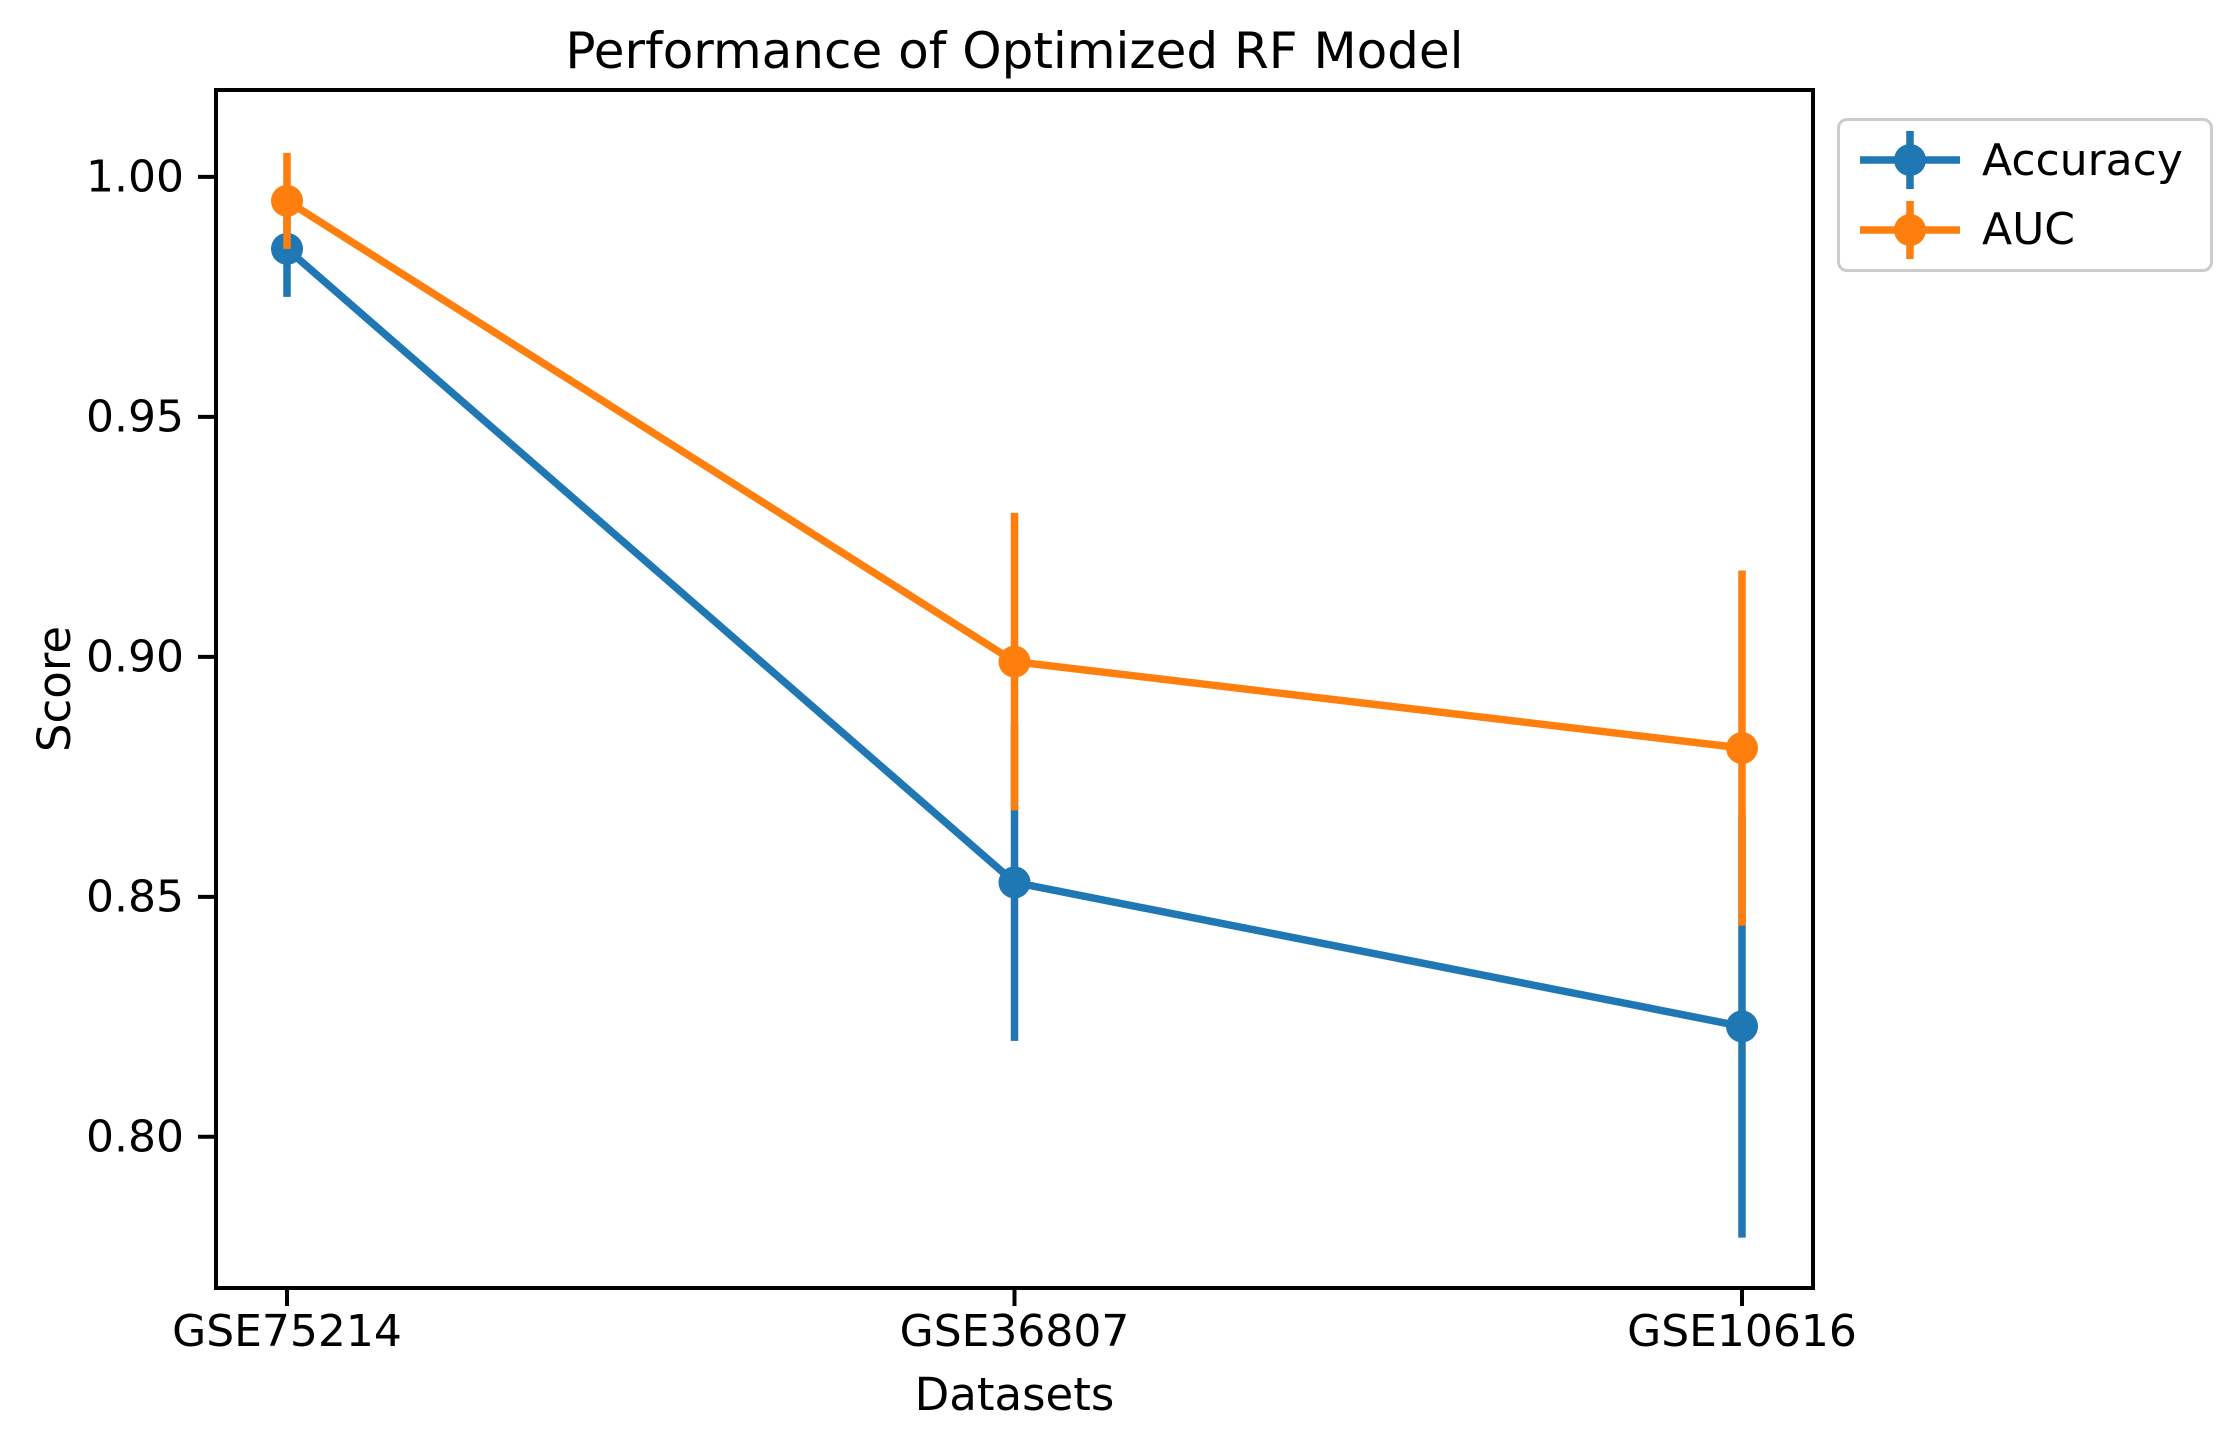  I want to click on series-accuracy-marker-GSE36807, so click(1014, 882).